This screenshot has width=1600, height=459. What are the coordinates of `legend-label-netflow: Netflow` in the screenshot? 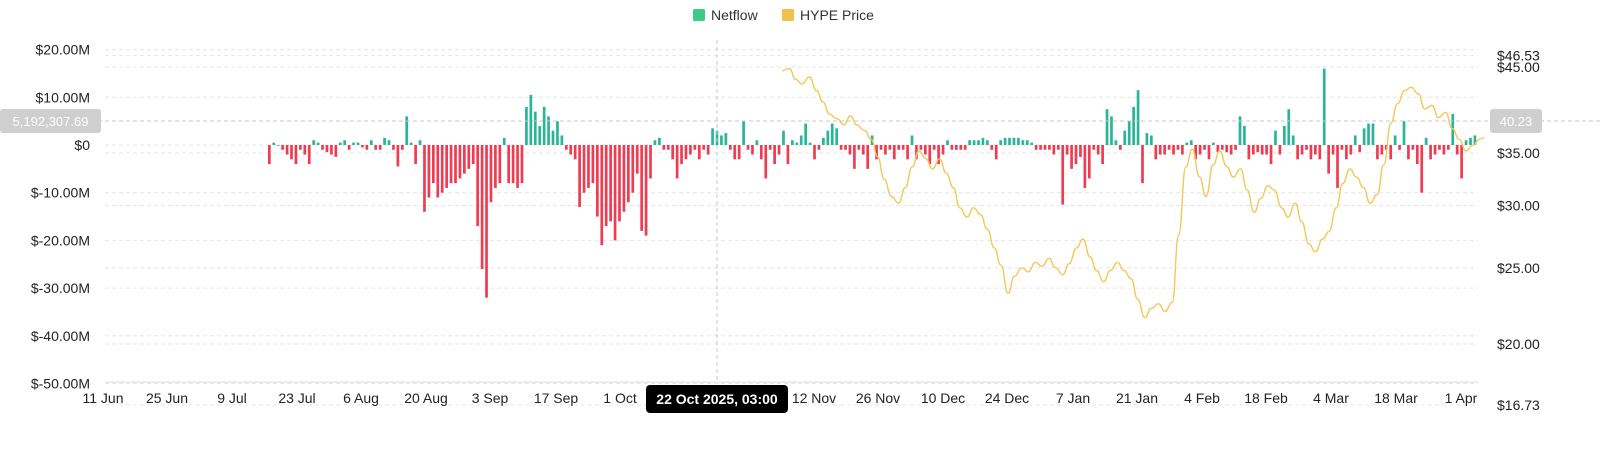 It's located at (735, 15).